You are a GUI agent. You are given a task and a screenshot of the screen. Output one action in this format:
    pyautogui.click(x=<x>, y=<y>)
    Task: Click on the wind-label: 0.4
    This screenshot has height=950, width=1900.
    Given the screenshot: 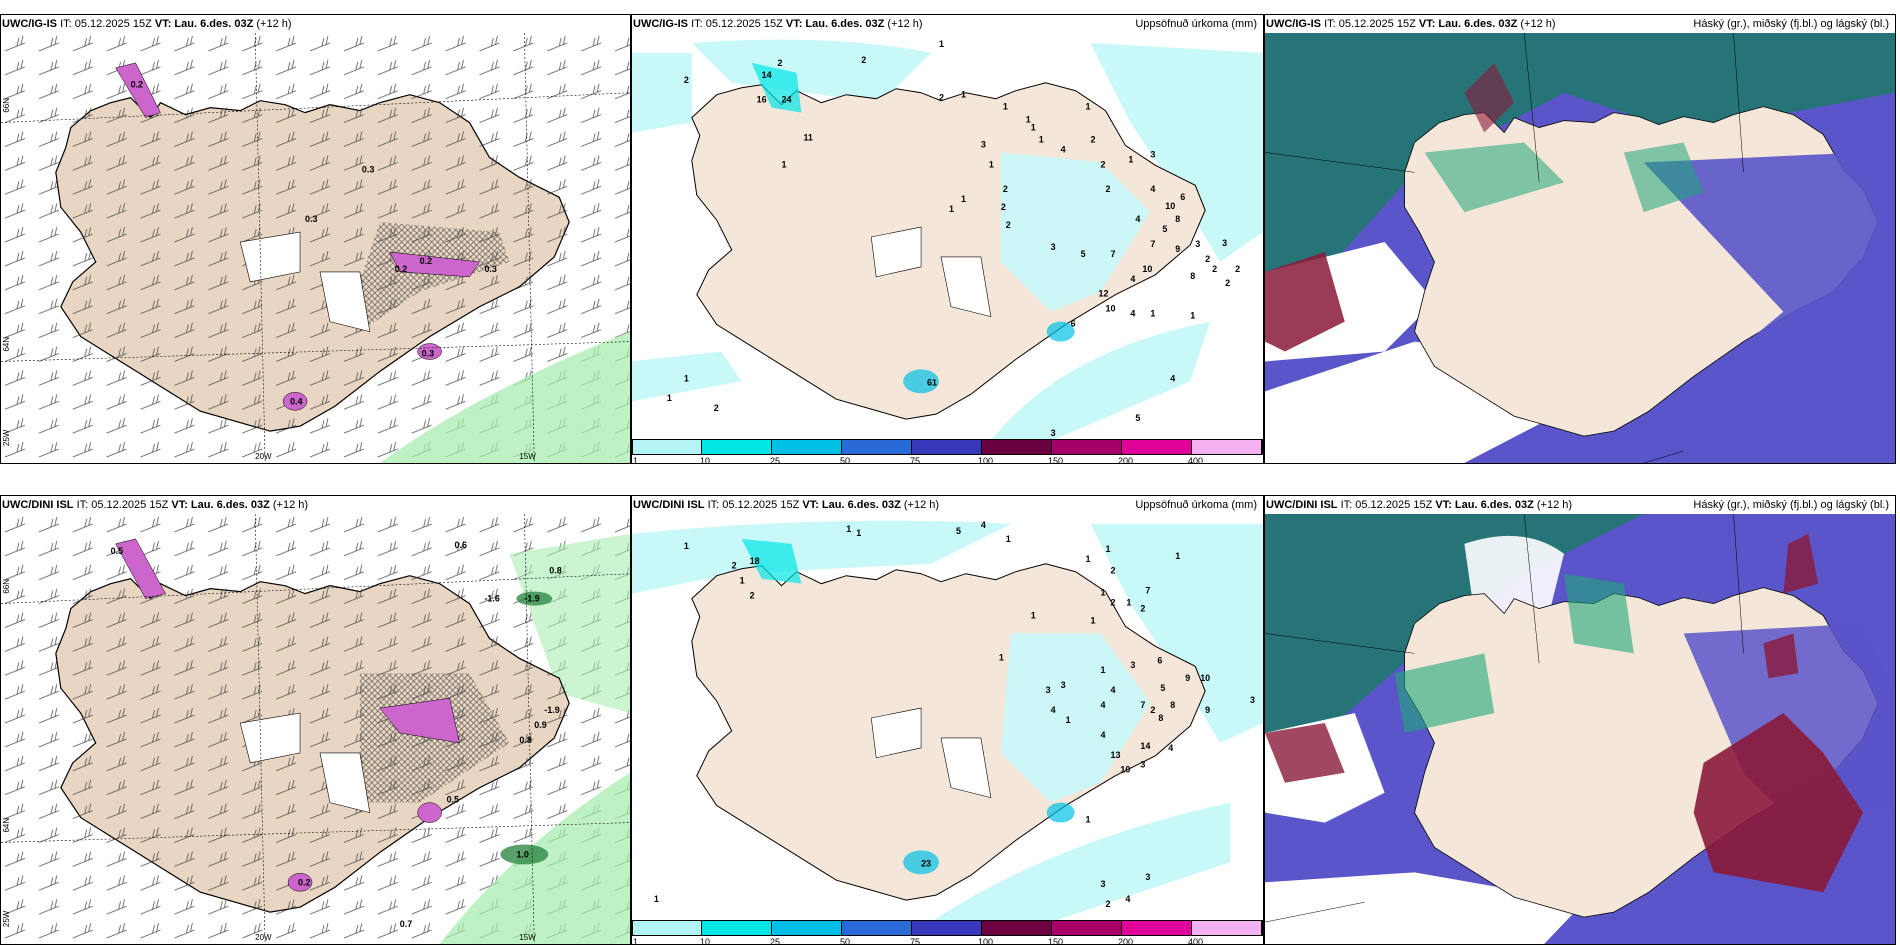 What is the action you would take?
    pyautogui.click(x=296, y=401)
    